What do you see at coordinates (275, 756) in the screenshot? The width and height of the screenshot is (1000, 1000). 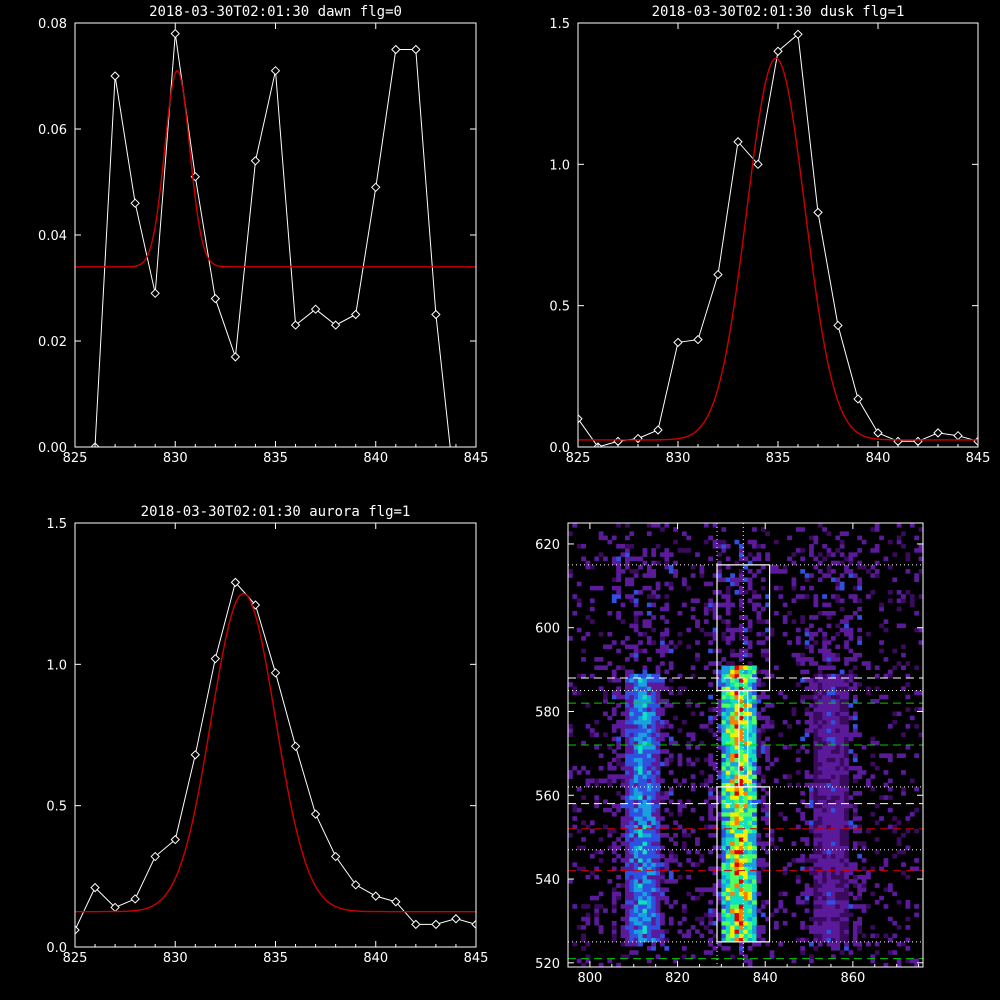 I see `data-line` at bounding box center [275, 756].